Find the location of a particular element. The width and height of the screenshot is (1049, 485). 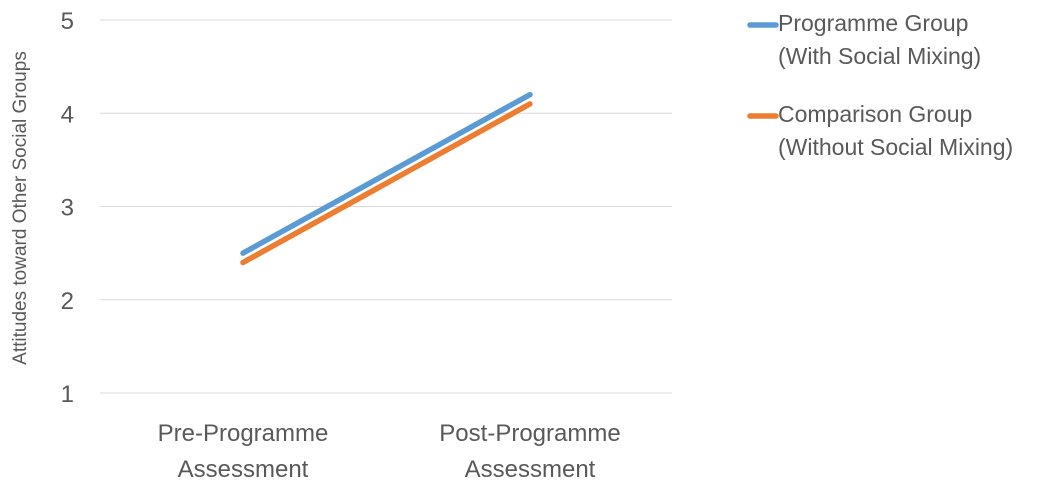

y-axis-ticks: 1 2 3 4 5 is located at coordinates (67, 208).